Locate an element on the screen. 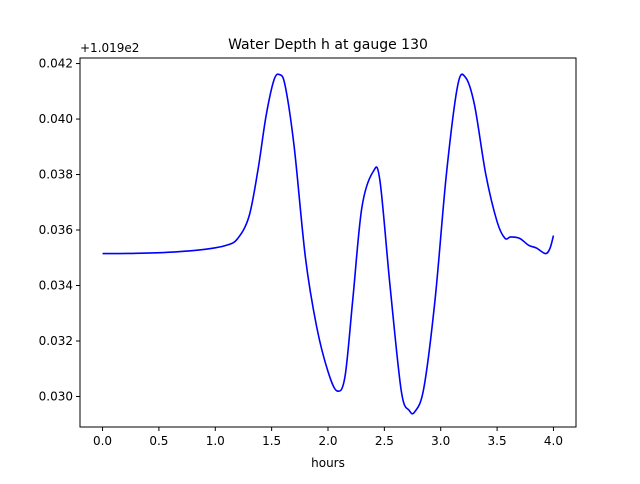 The image size is (640, 484). y-tick-label: 0.030 is located at coordinates (56, 396).